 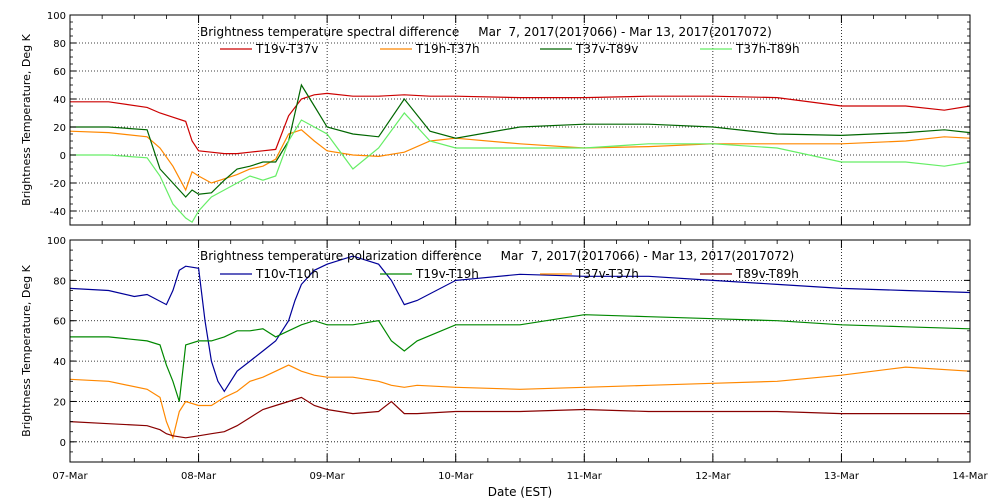 I want to click on x-tick-label: 14-Mar, so click(x=970, y=476).